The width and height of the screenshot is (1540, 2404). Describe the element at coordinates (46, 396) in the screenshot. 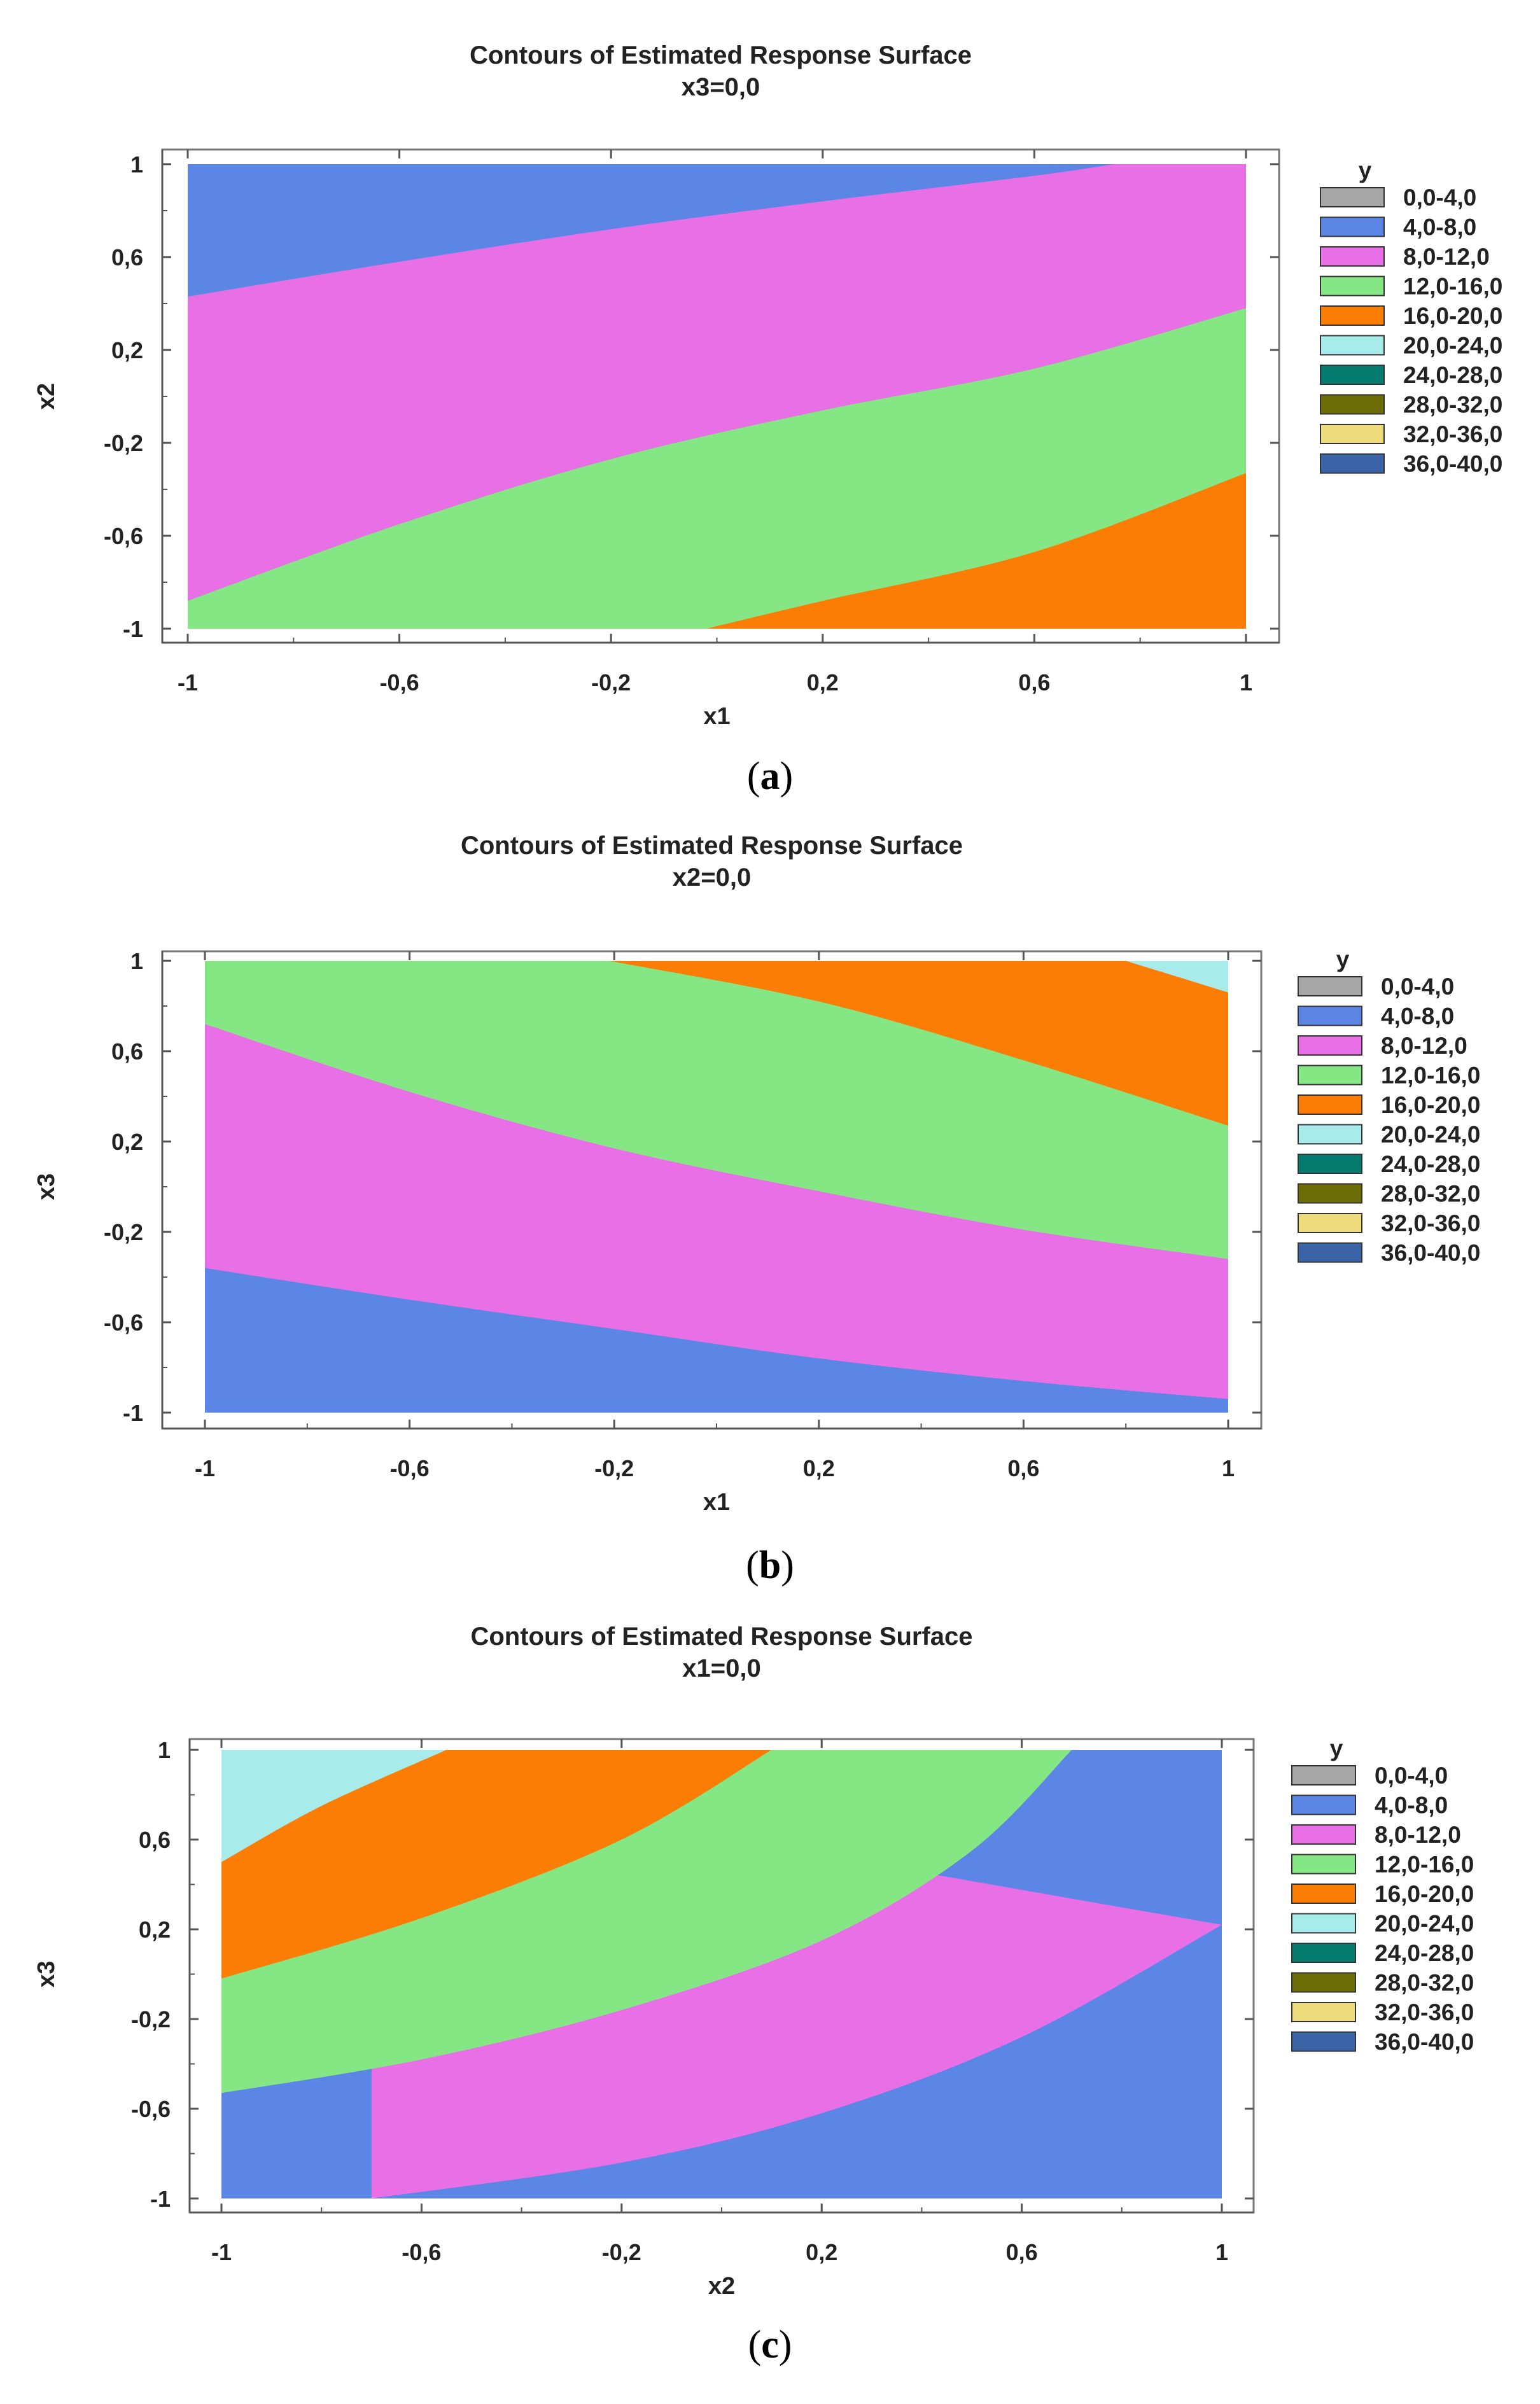

I see `y-axis-label: x2` at that location.